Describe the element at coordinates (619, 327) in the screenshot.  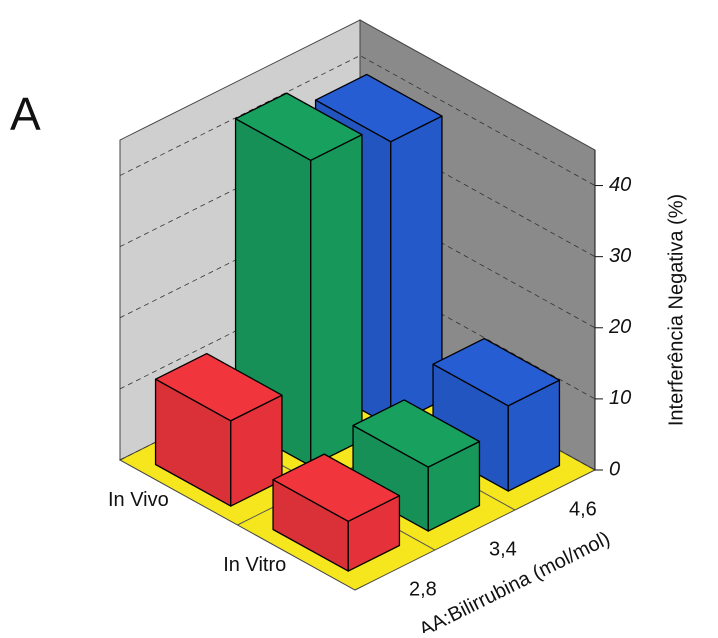
I see `y-tick-label: 20` at that location.